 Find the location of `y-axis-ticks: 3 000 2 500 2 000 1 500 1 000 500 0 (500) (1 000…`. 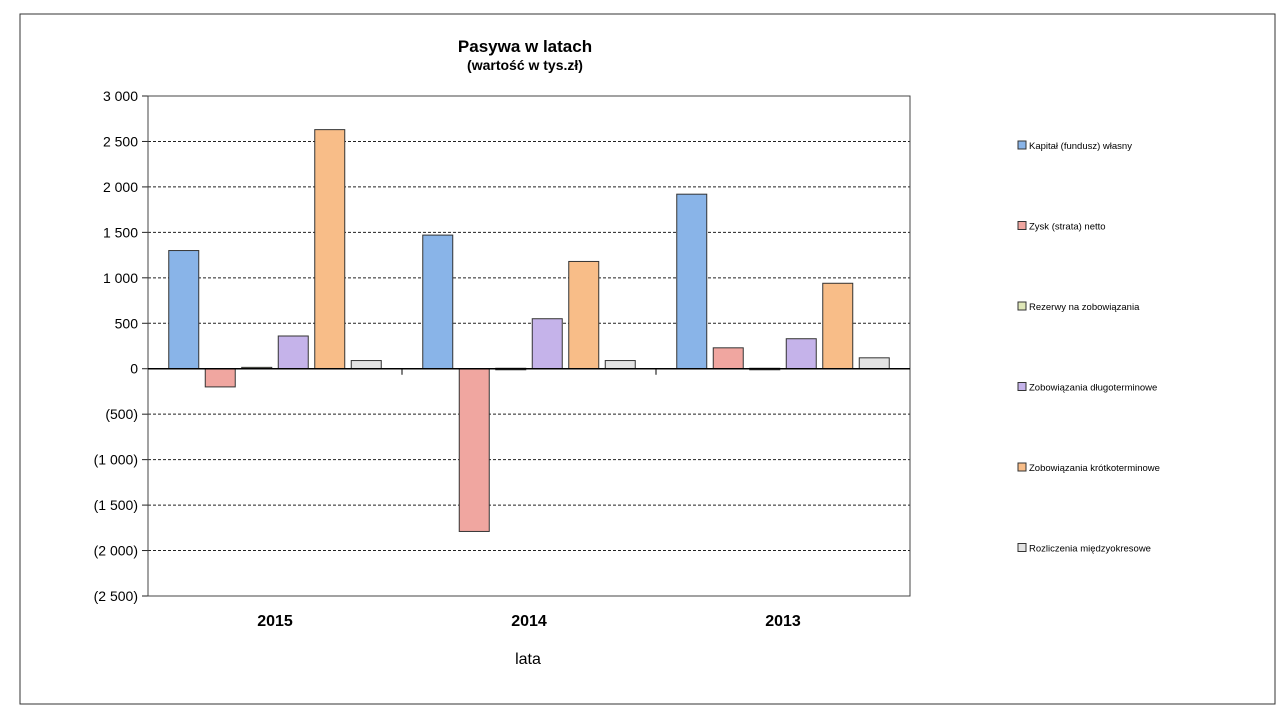

y-axis-ticks: 3 000 2 500 2 000 1 500 1 000 500 0 (500) (1 000… is located at coordinates (121, 346).